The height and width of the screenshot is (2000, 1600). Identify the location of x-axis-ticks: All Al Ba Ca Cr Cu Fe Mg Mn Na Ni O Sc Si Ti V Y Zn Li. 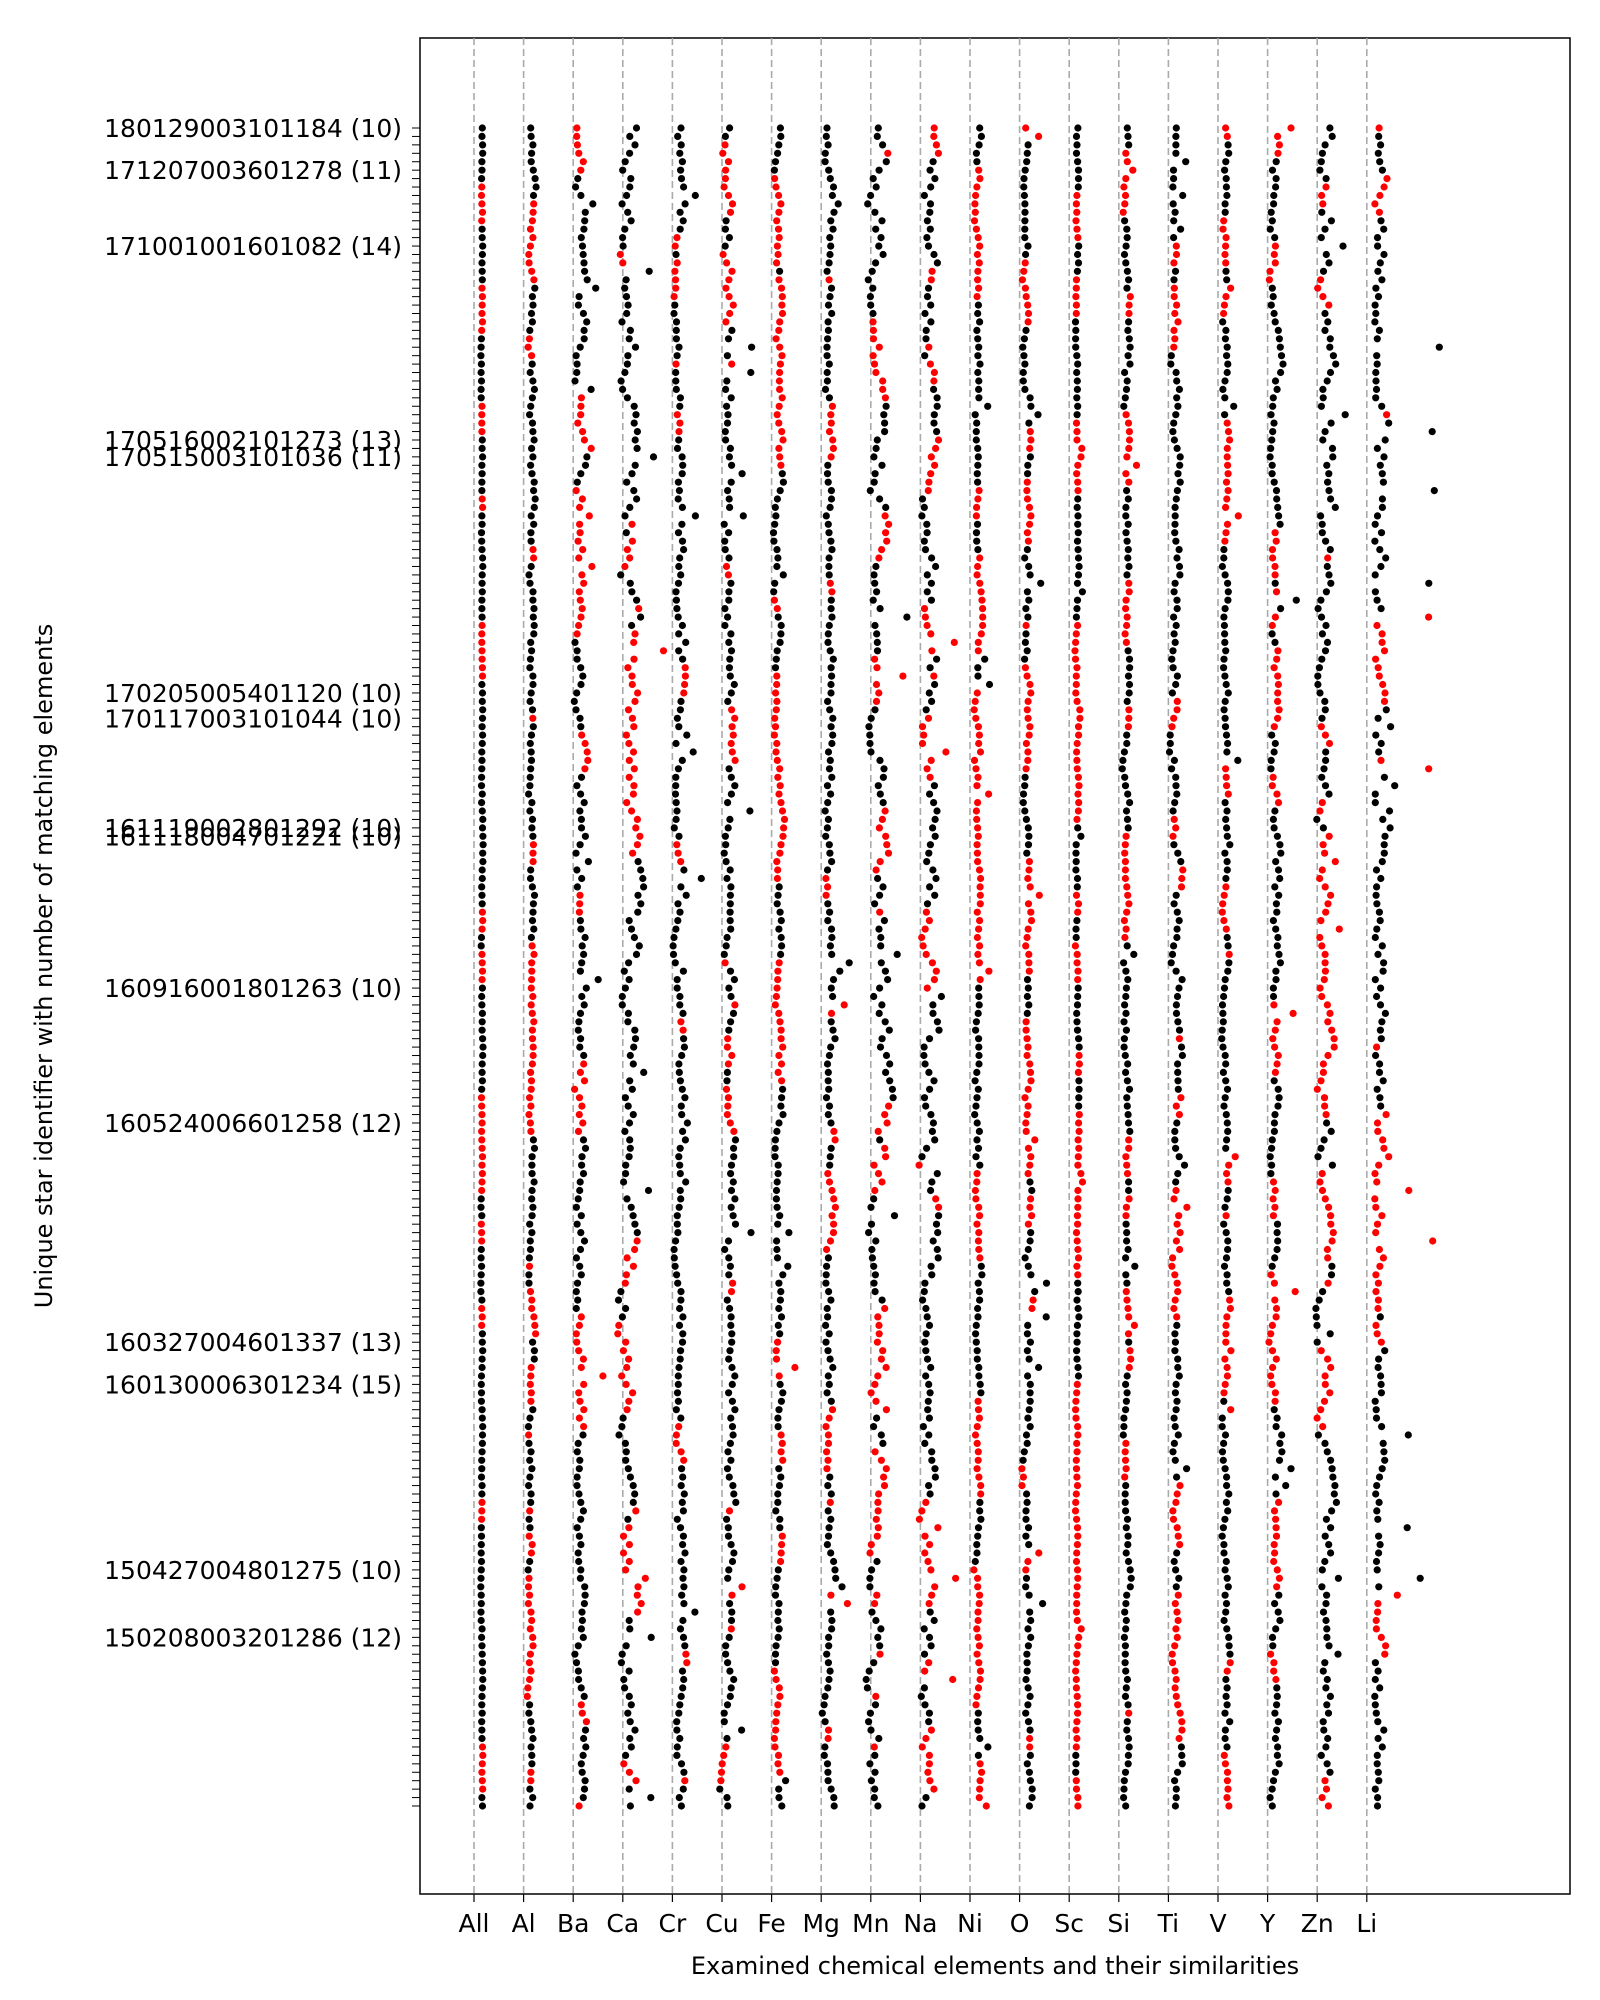
(918, 1916).